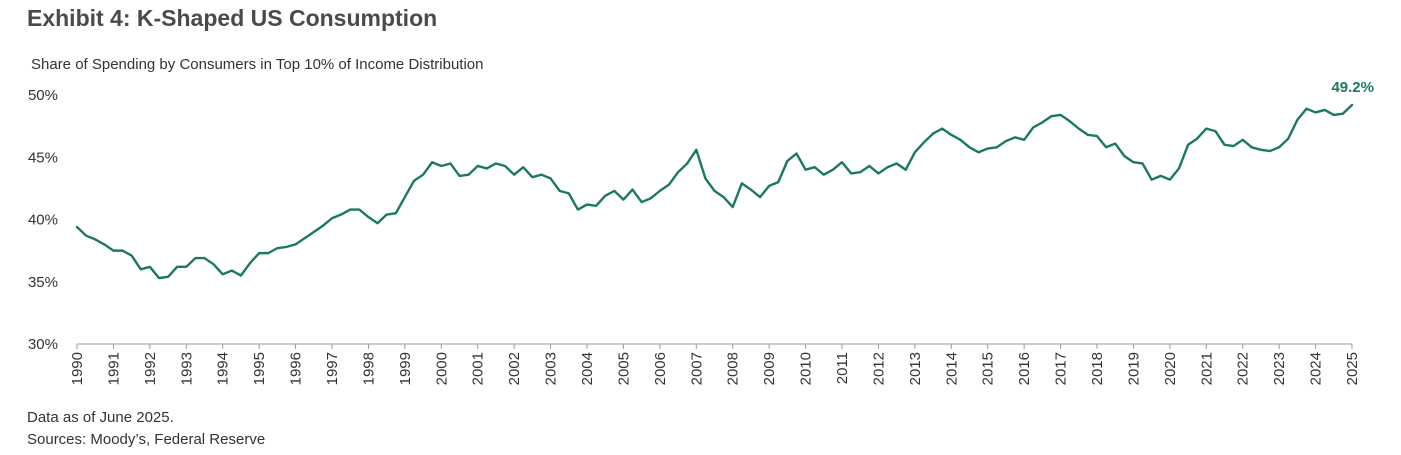 The width and height of the screenshot is (1401, 455). Describe the element at coordinates (43, 95) in the screenshot. I see `y-tick-label: 50%` at that location.